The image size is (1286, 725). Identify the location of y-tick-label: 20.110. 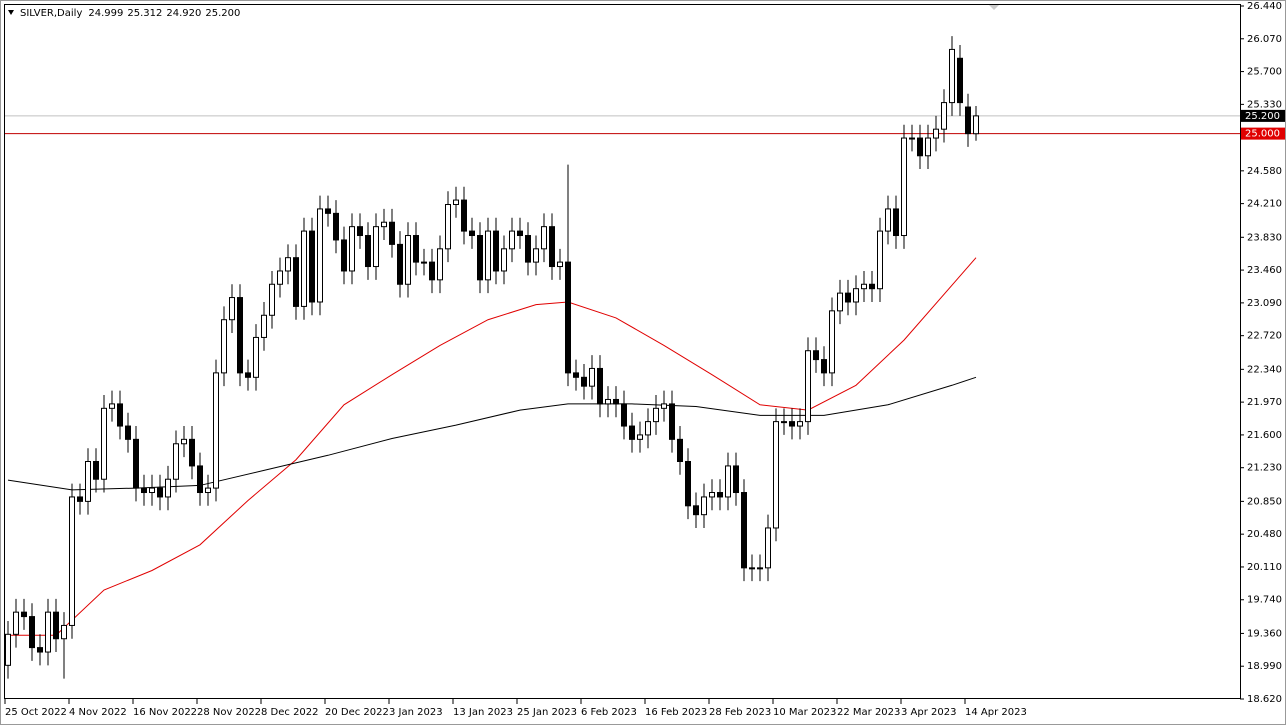
(1264, 567).